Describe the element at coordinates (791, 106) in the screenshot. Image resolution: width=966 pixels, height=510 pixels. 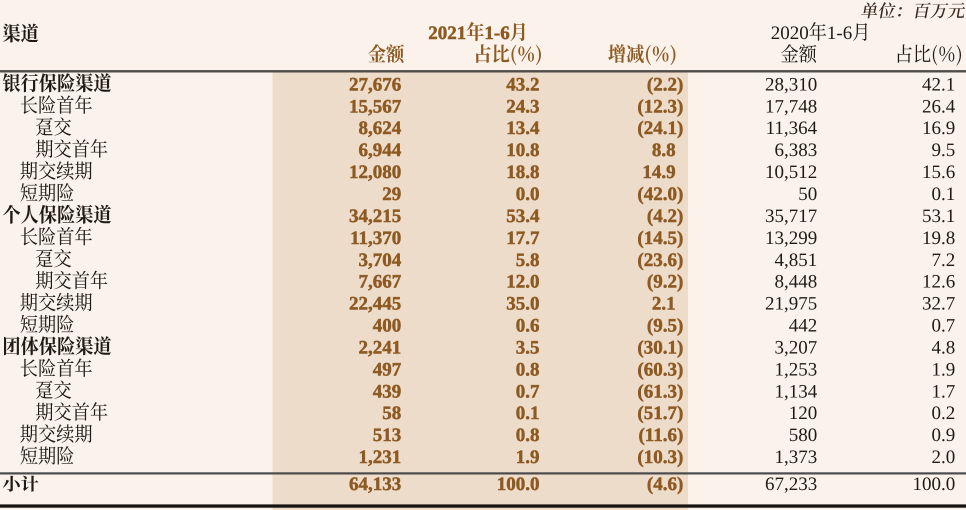
I see `svg-text: 17,748` at that location.